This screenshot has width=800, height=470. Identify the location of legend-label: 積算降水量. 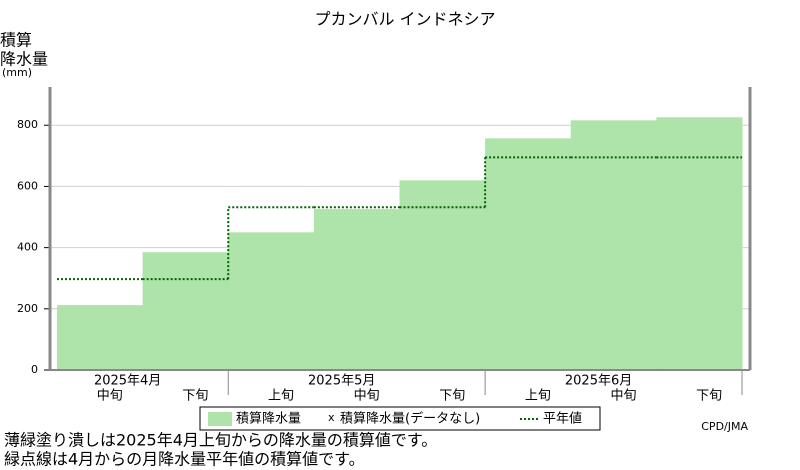
(268, 419).